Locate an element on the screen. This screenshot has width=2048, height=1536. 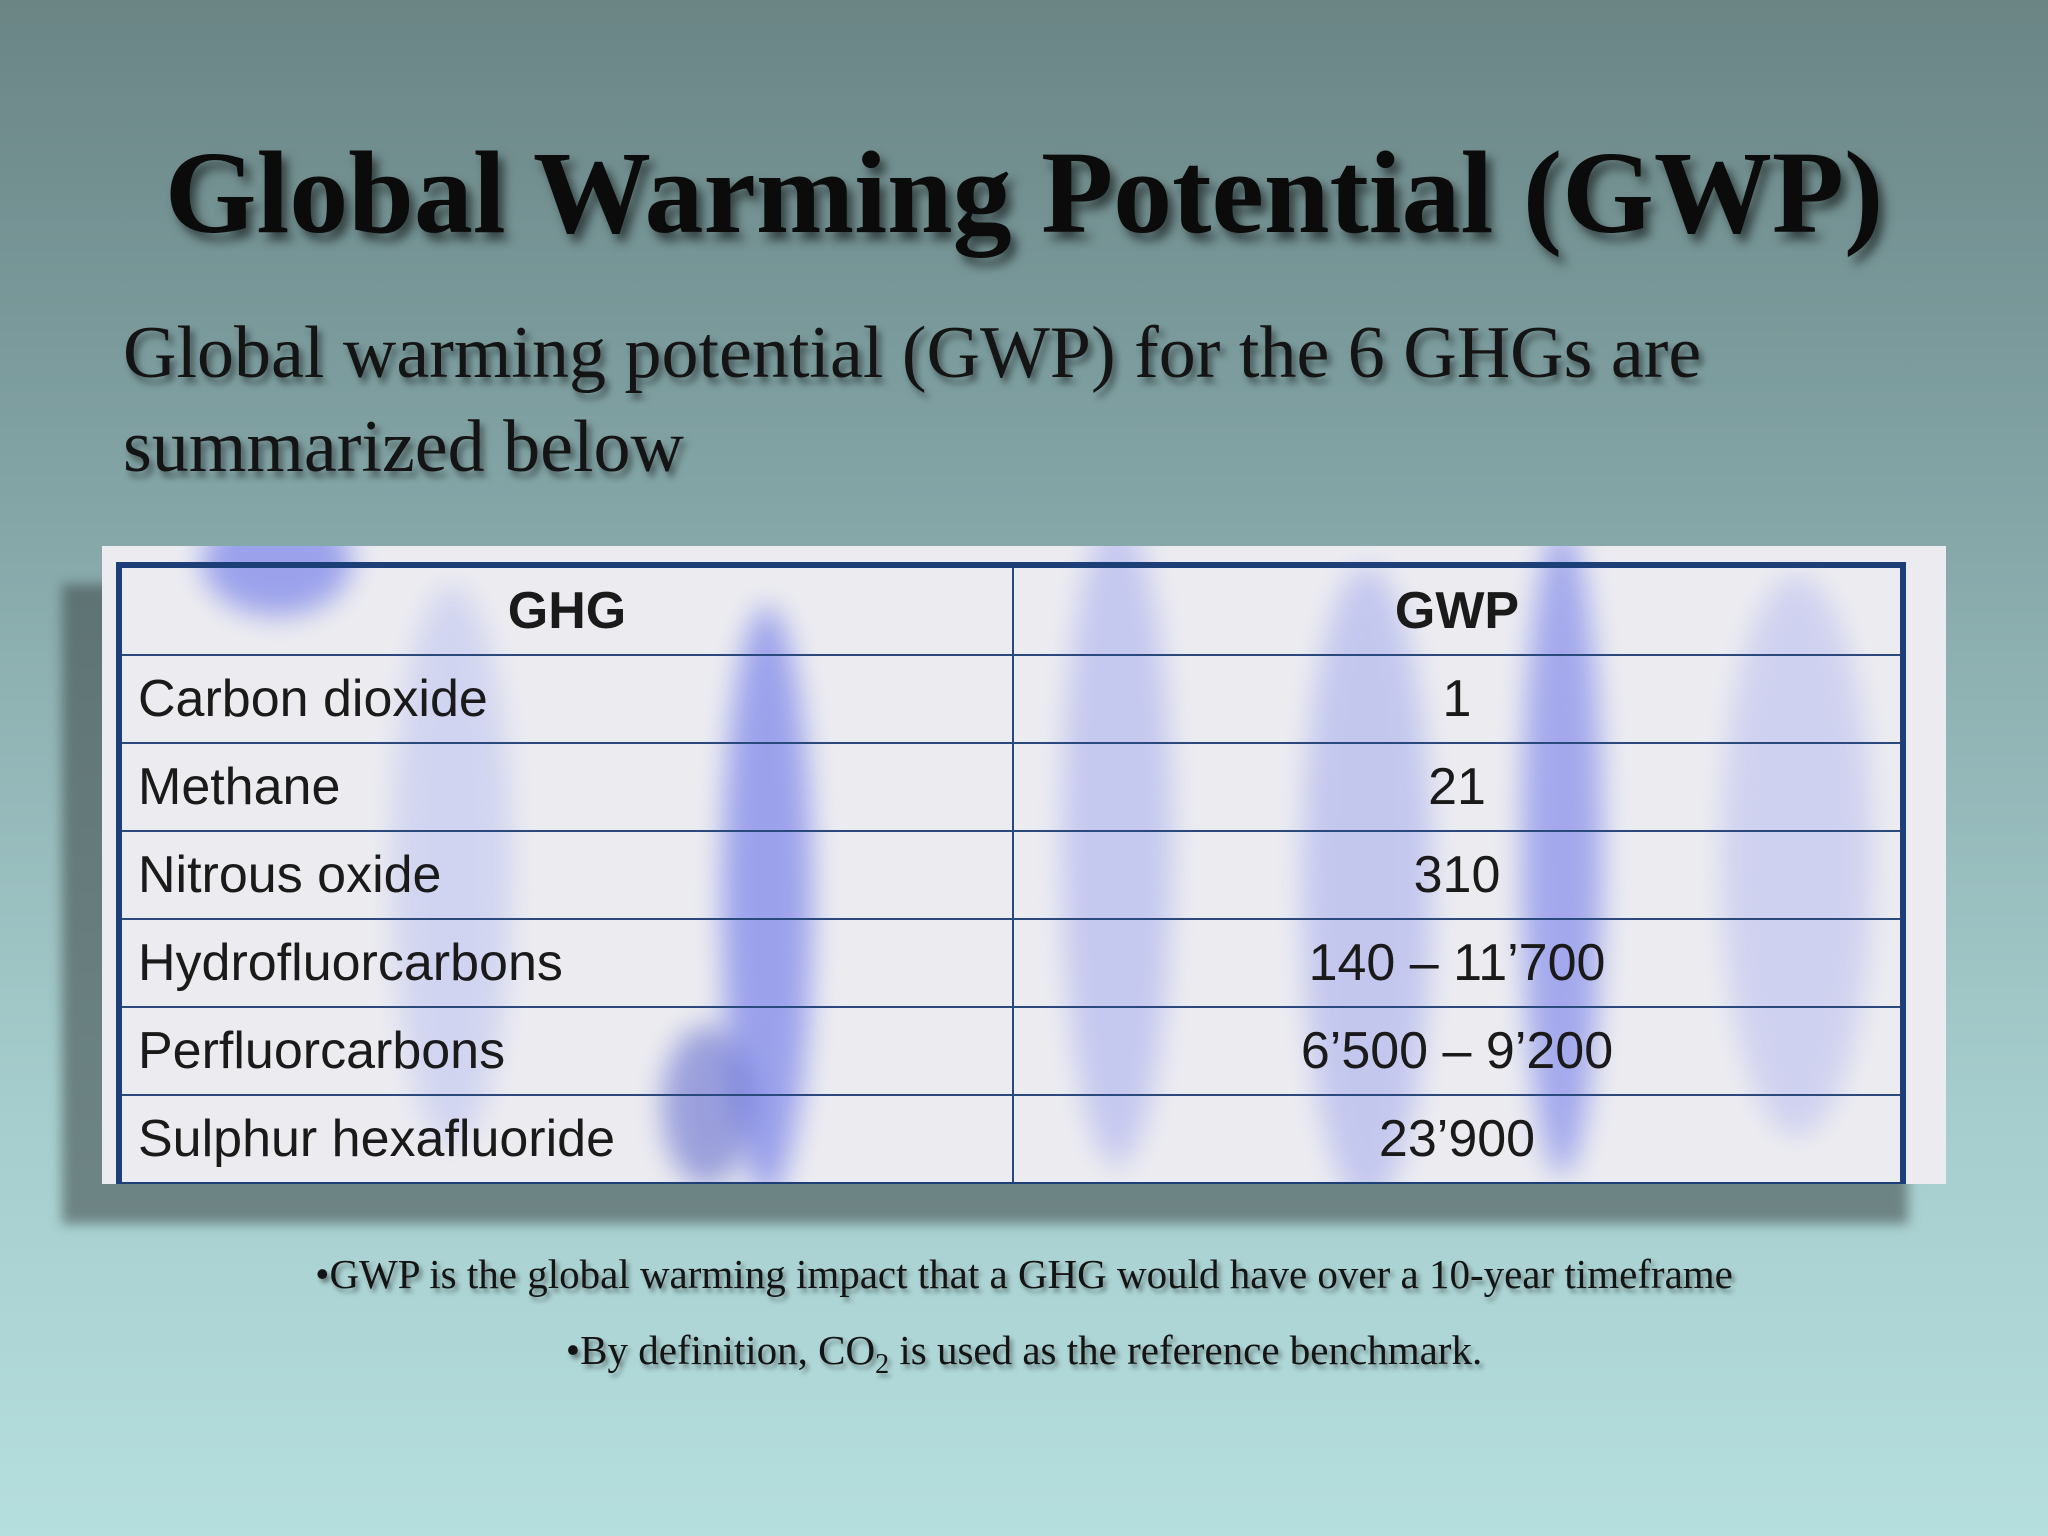
column-header-ghg: GHG is located at coordinates (566, 610).